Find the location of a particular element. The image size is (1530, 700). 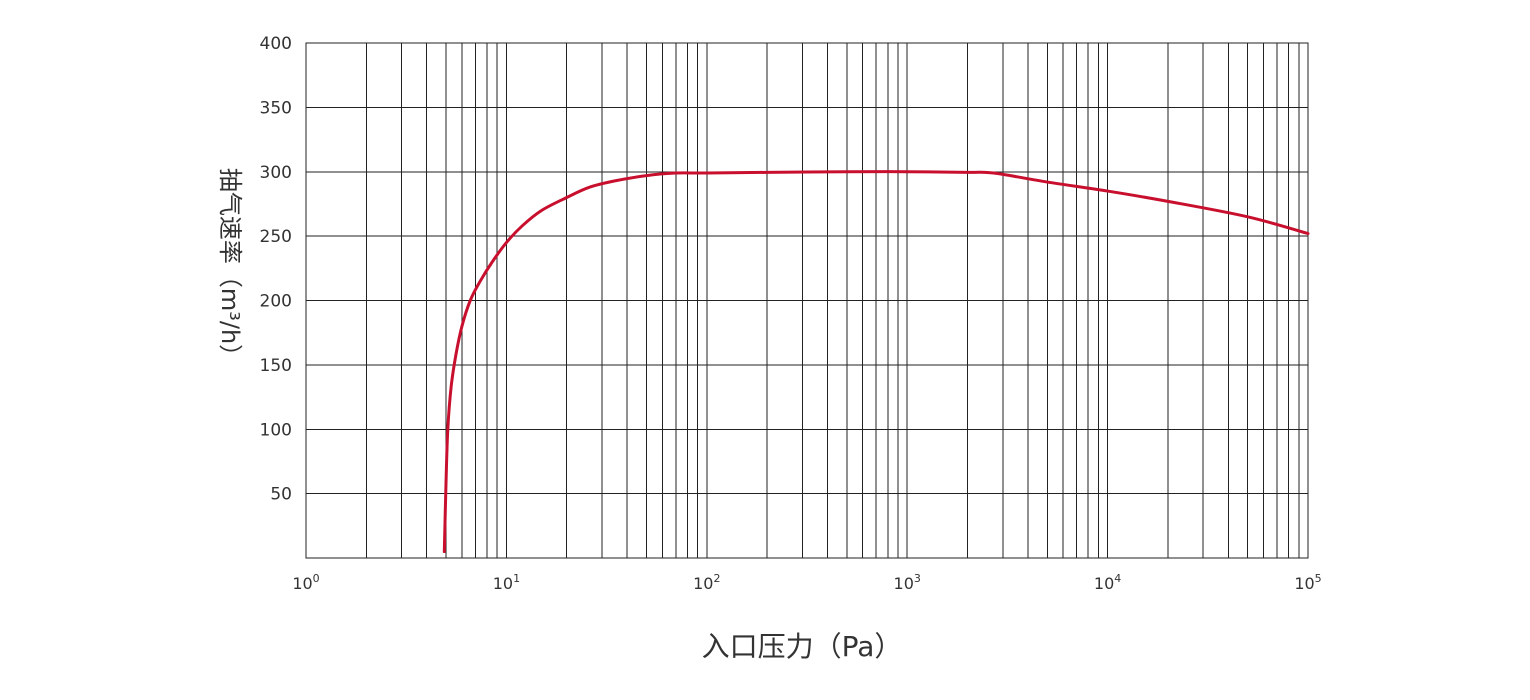

y-tick-label: 250 is located at coordinates (276, 237).